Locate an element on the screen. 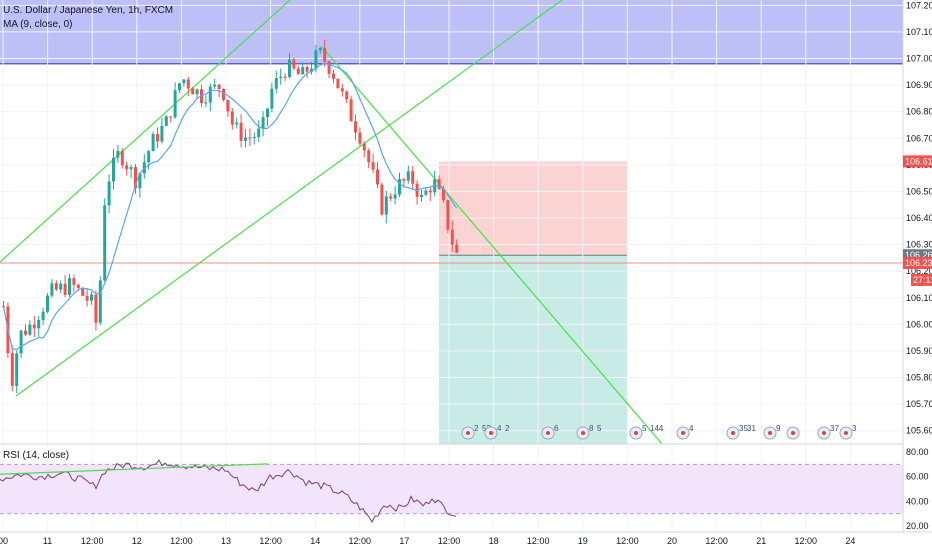 This screenshot has height=555, width=932. price-tick-label: 106.500 is located at coordinates (919, 191).